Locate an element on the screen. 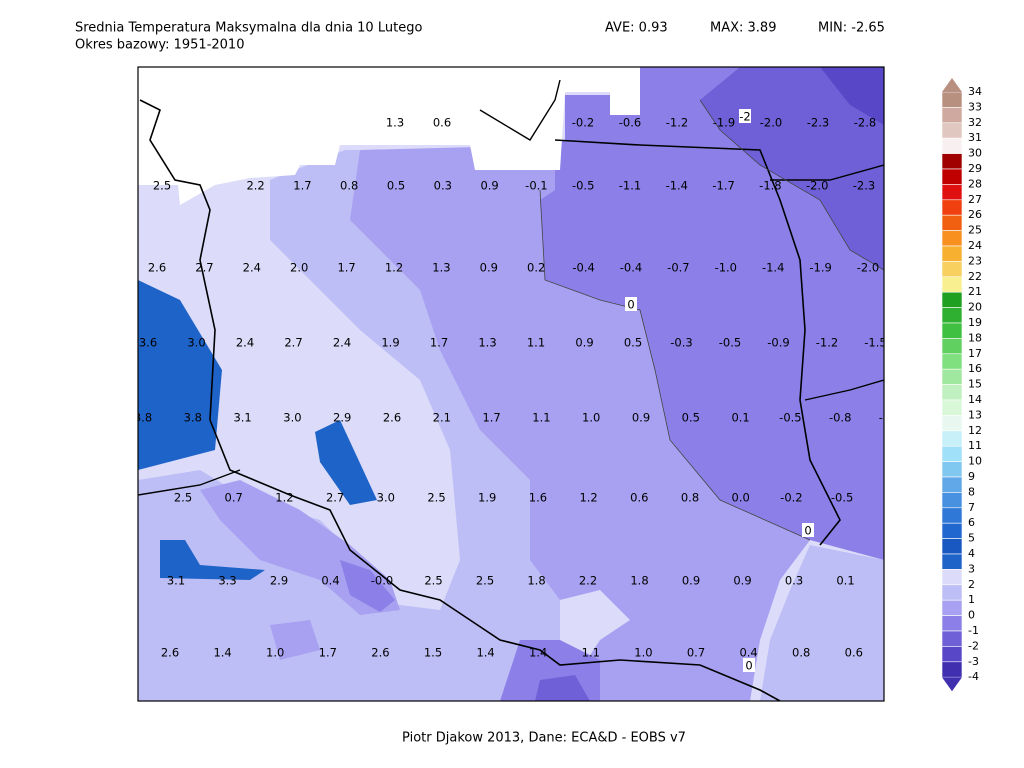  grid-value: 1.8 is located at coordinates (639, 581).